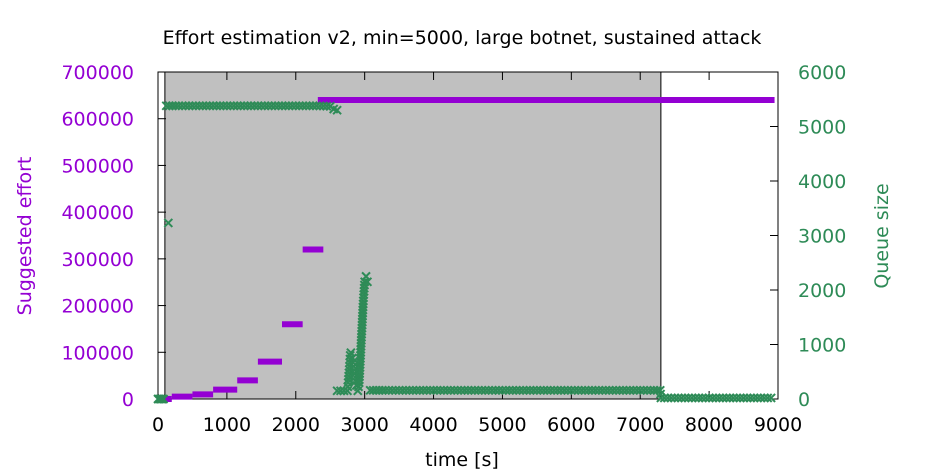  I want to click on y2-tick-label: 3000, so click(822, 237).